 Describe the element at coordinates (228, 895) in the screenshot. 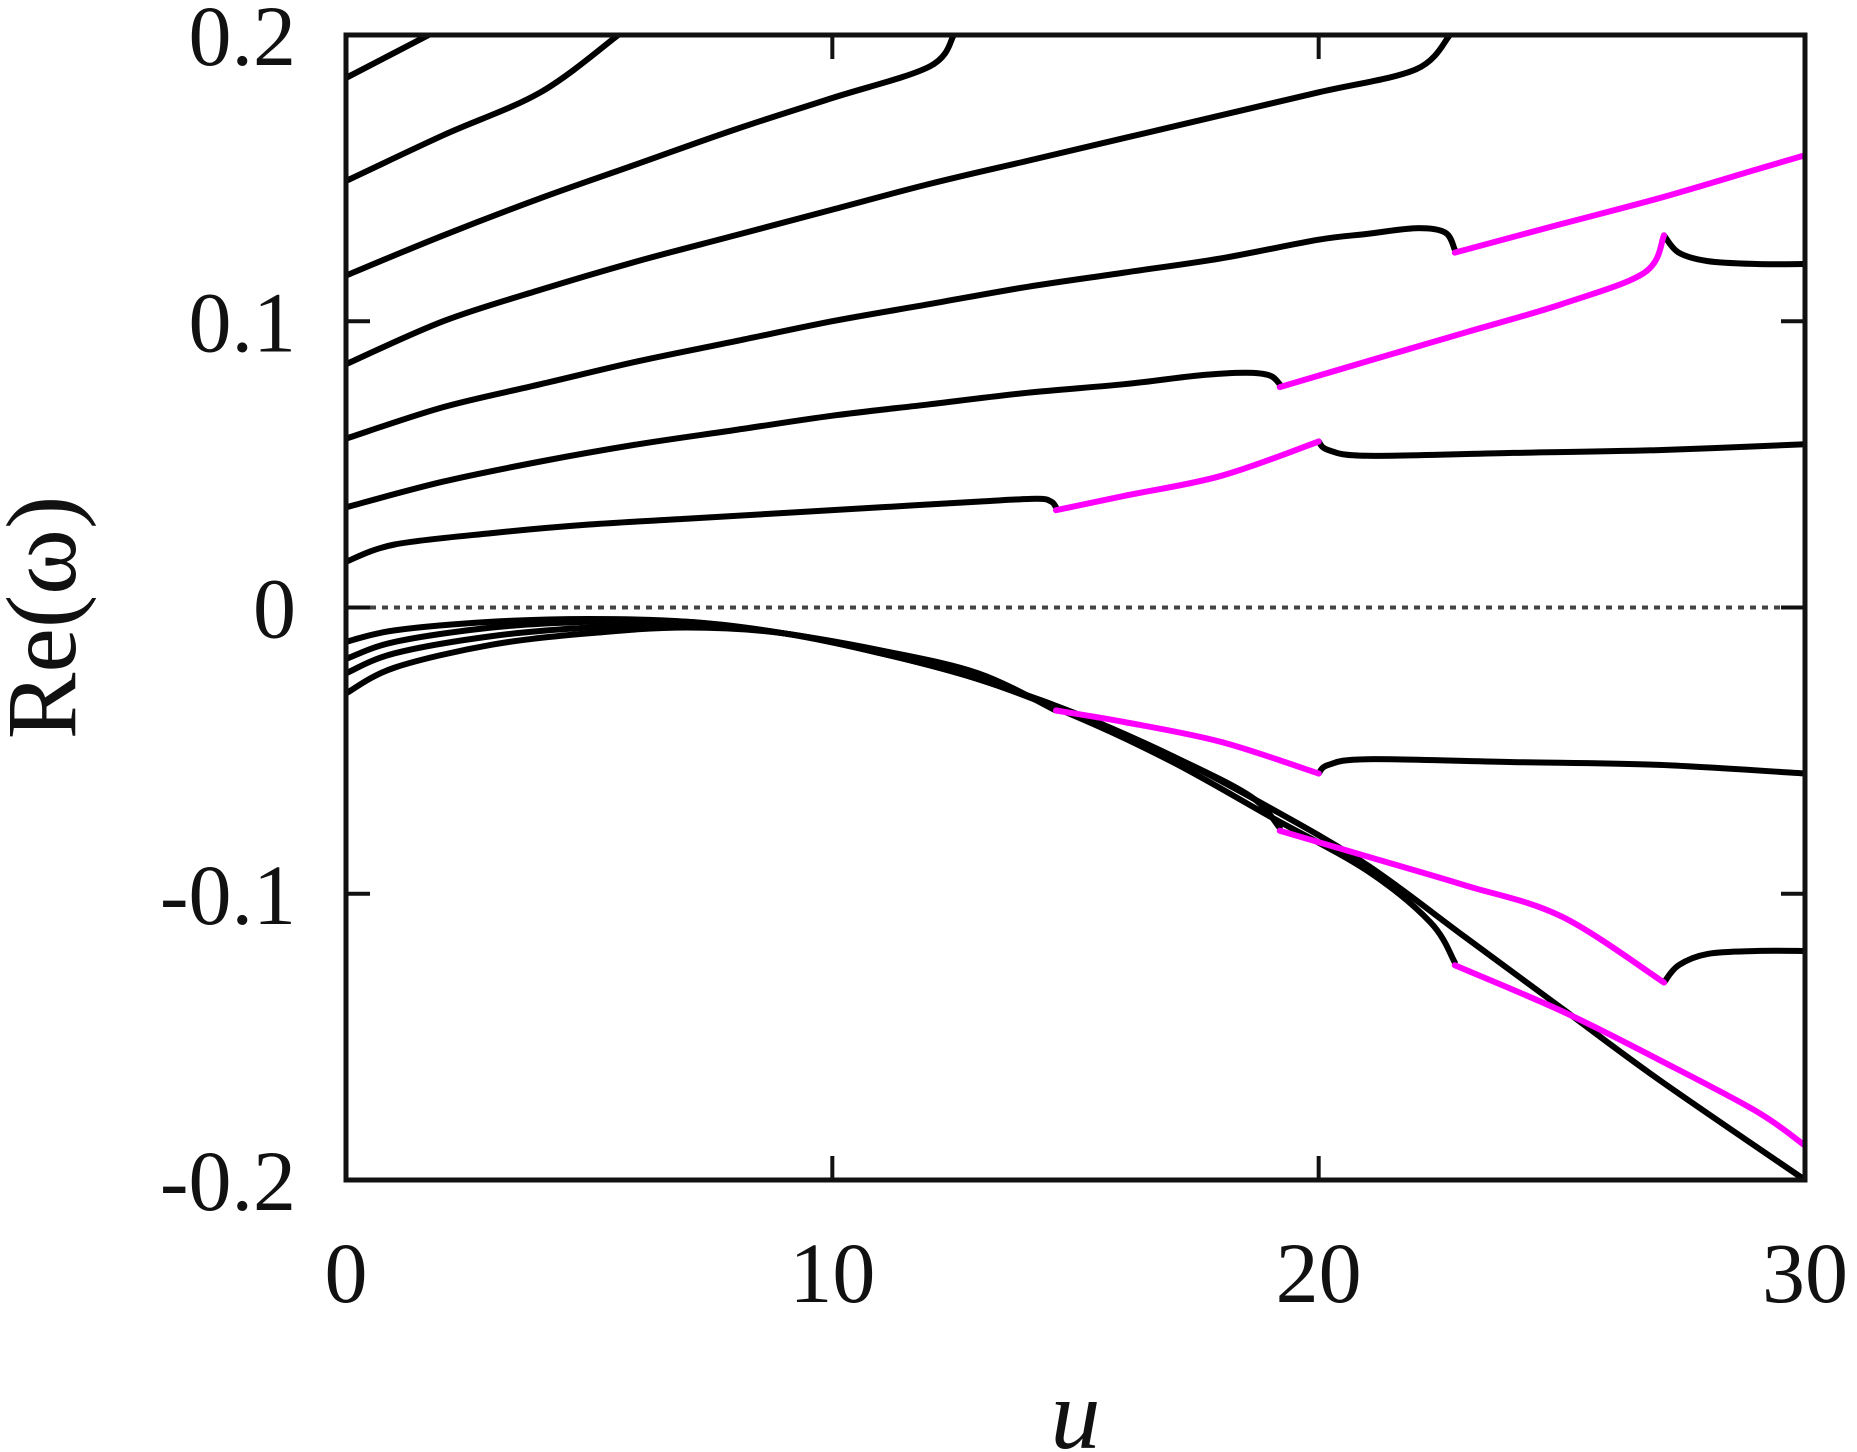

I see `y-tick-label: -0.1` at that location.